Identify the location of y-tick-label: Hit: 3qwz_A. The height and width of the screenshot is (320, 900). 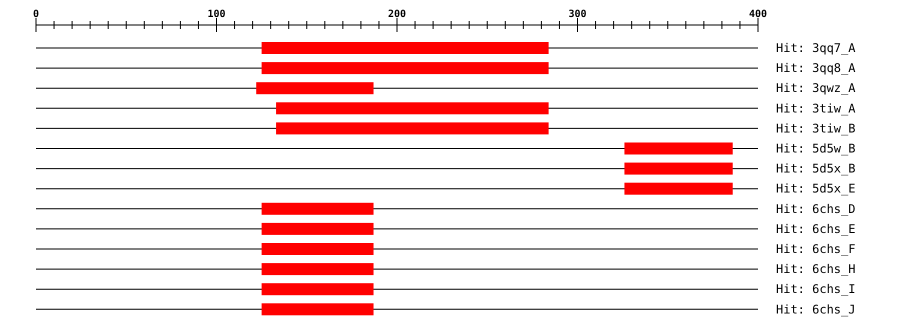
(816, 88).